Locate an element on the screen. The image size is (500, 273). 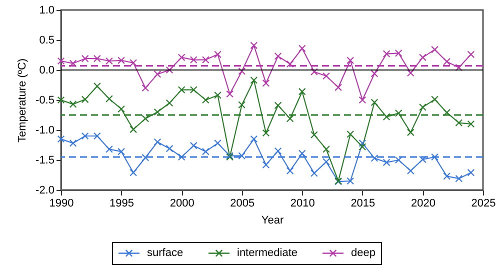
legend-label: surface is located at coordinates (165, 253).